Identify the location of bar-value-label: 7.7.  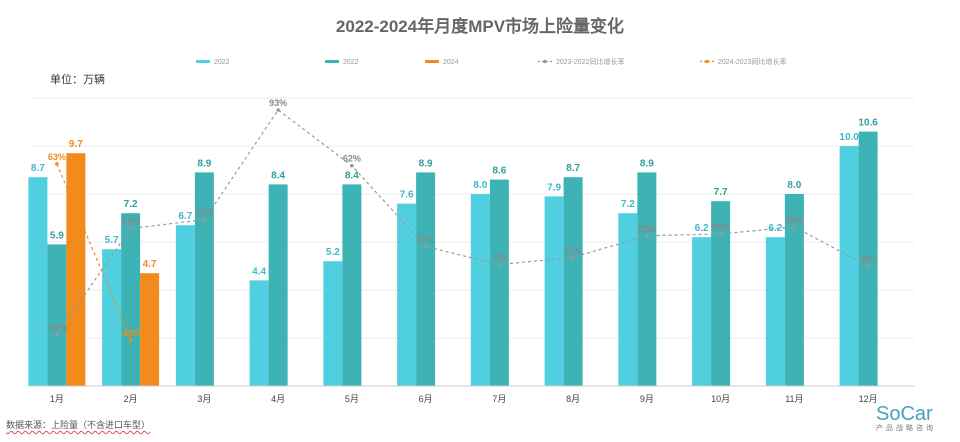
(721, 192).